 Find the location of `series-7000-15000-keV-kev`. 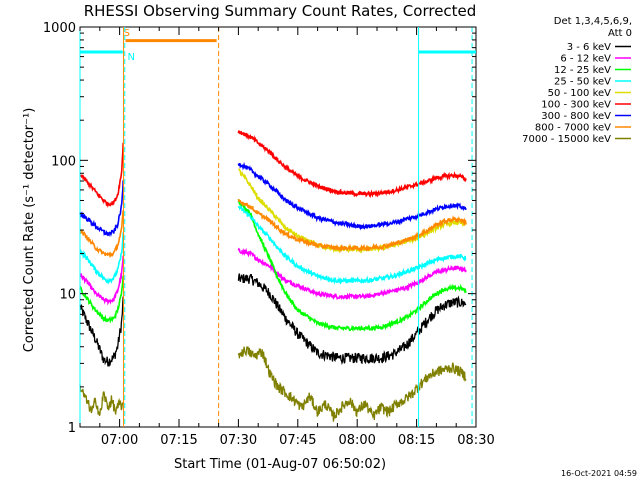

series-7000-15000-keV-kev is located at coordinates (273, 384).